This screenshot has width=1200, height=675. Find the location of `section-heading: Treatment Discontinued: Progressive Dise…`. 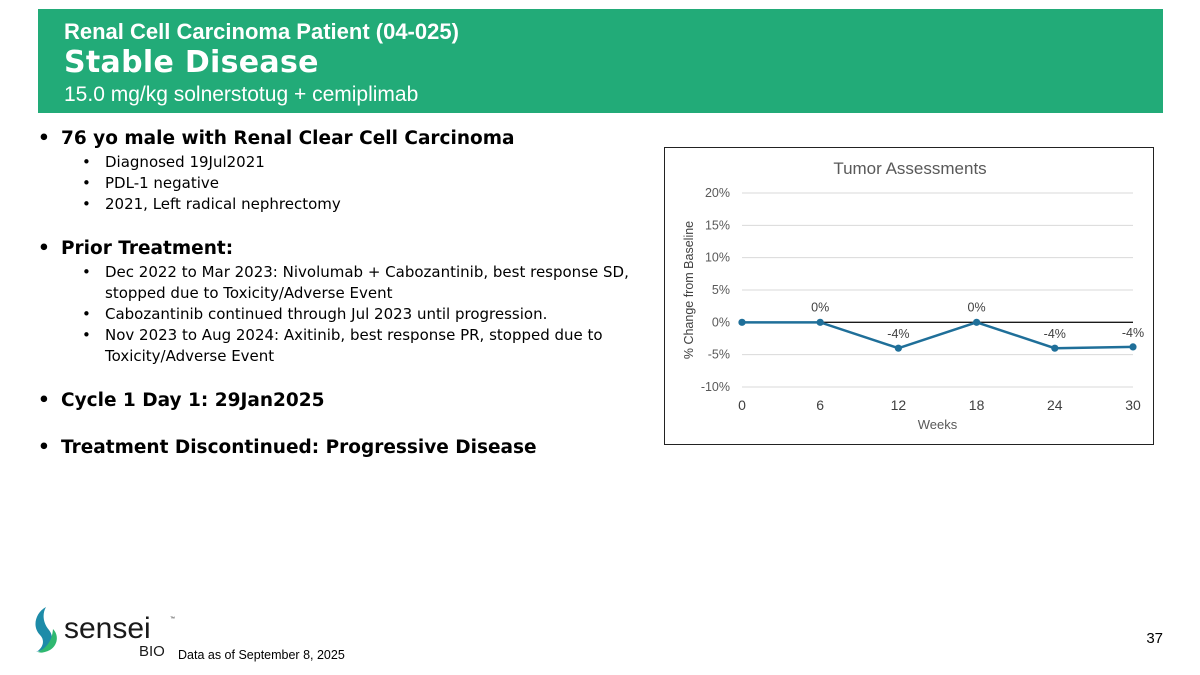

section-heading: Treatment Discontinued: Progressive Dise… is located at coordinates (343, 448).